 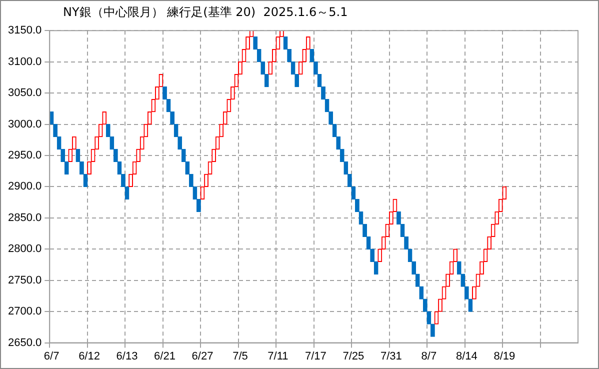 I want to click on x-tick-label: 7/11, so click(x=278, y=356).